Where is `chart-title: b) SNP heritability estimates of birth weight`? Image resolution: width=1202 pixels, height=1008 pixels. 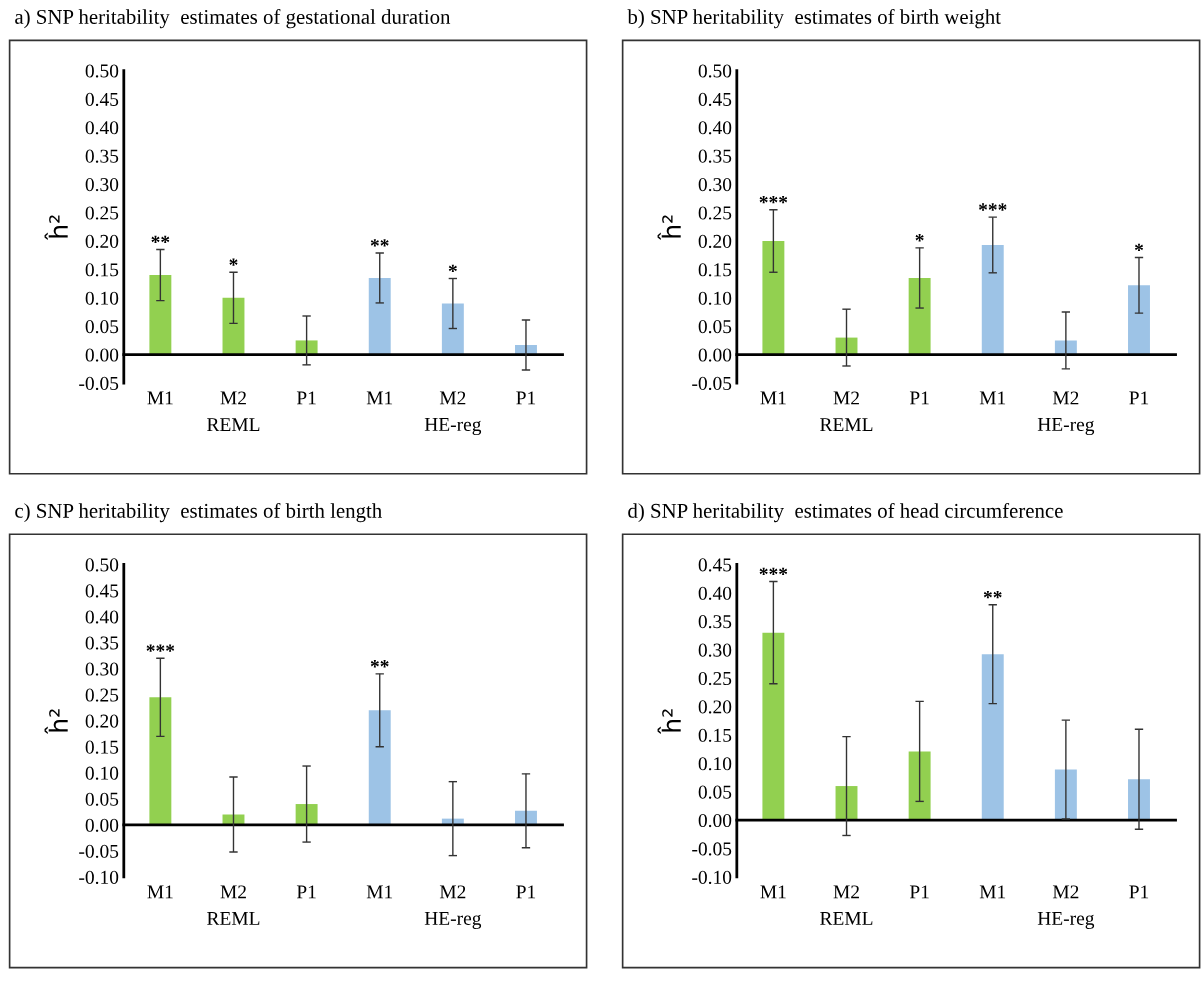
chart-title: b) SNP heritability estimates of birth weight is located at coordinates (814, 19).